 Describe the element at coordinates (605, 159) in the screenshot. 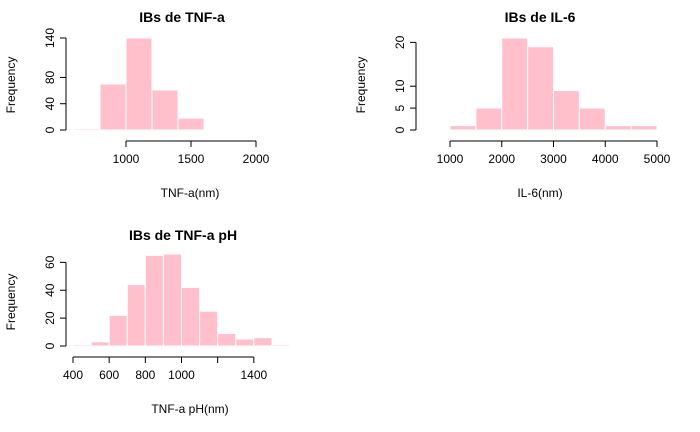

I see `x-tick-label: 4000` at that location.